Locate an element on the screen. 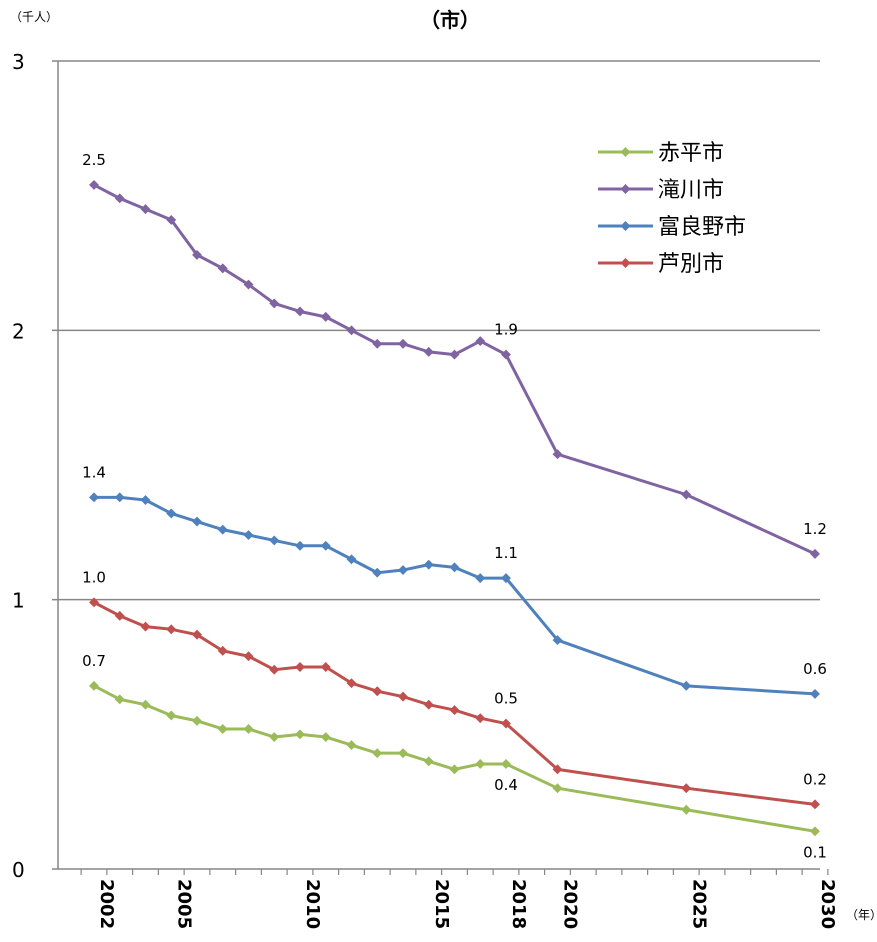 The width and height of the screenshot is (877, 942). data-label: 0.7 is located at coordinates (94, 661).